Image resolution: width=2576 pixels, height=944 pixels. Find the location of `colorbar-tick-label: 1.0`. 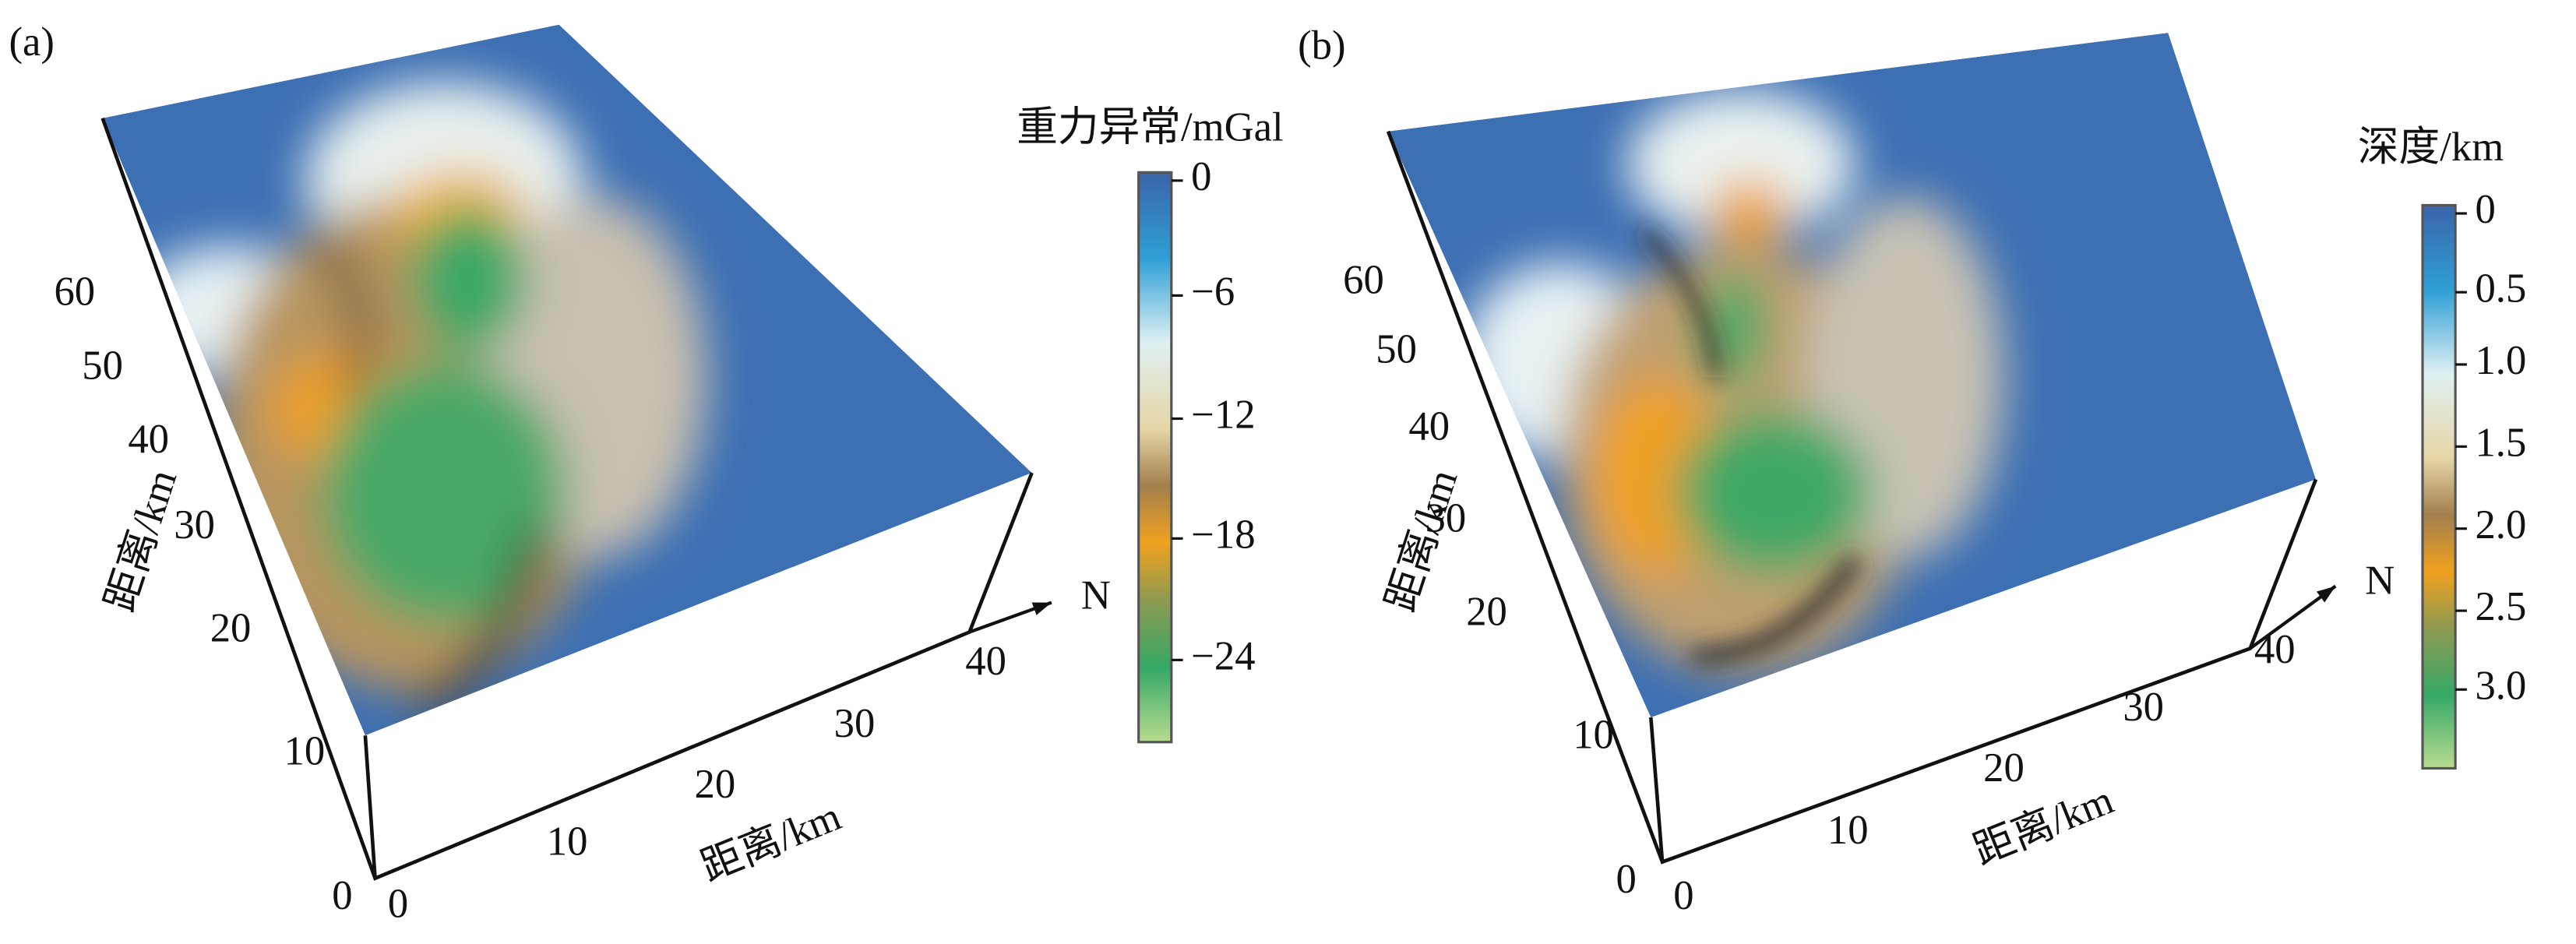

colorbar-tick-label: 1.0 is located at coordinates (2500, 360).